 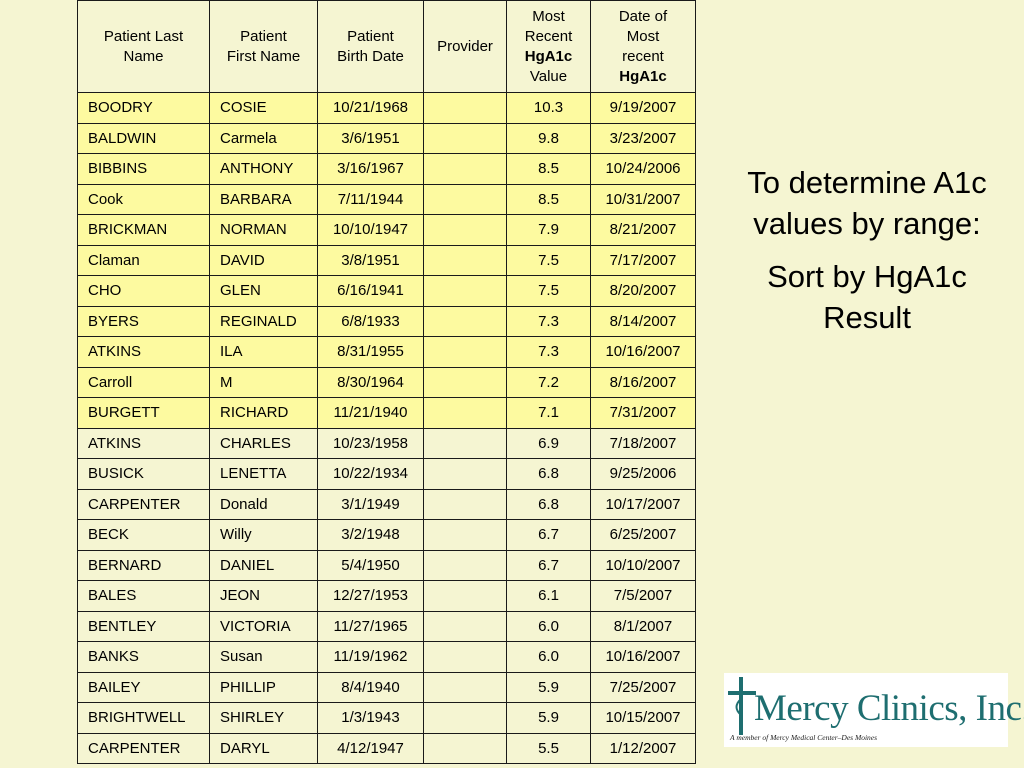 I want to click on cell-first-name: JEON, so click(x=263, y=596).